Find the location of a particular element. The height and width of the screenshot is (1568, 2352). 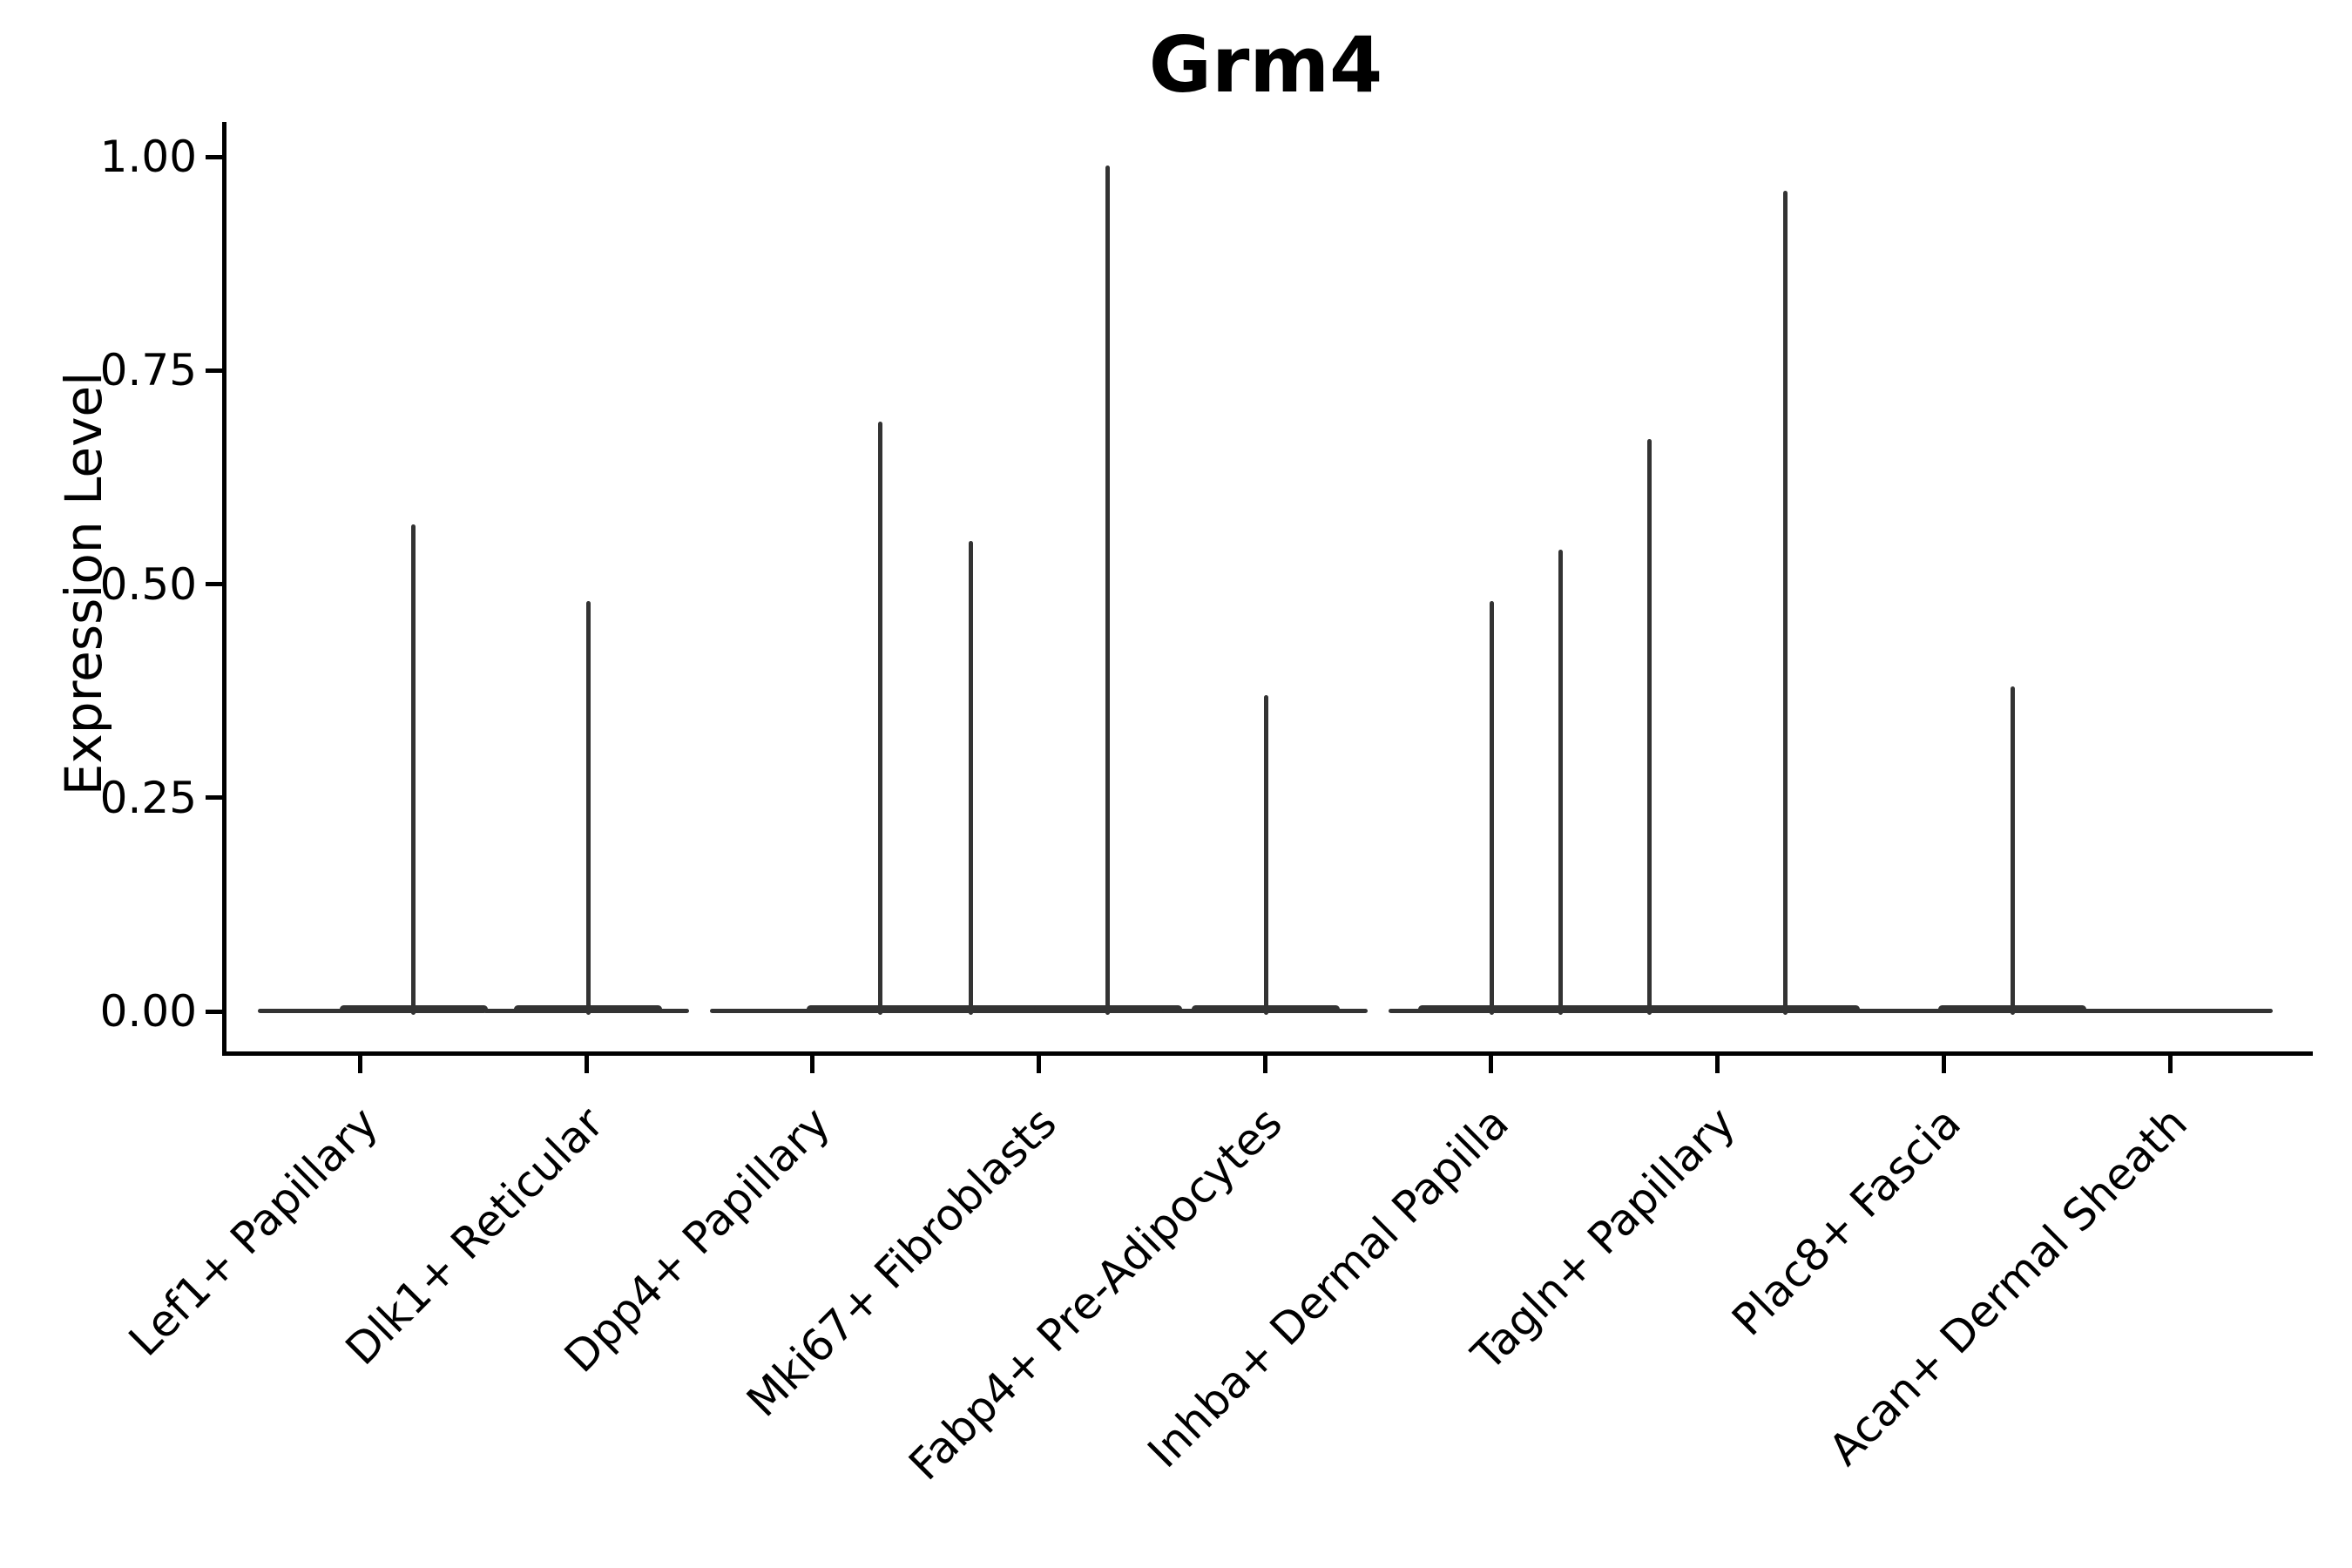

y-tick-label: 0.00 is located at coordinates (148, 1012).